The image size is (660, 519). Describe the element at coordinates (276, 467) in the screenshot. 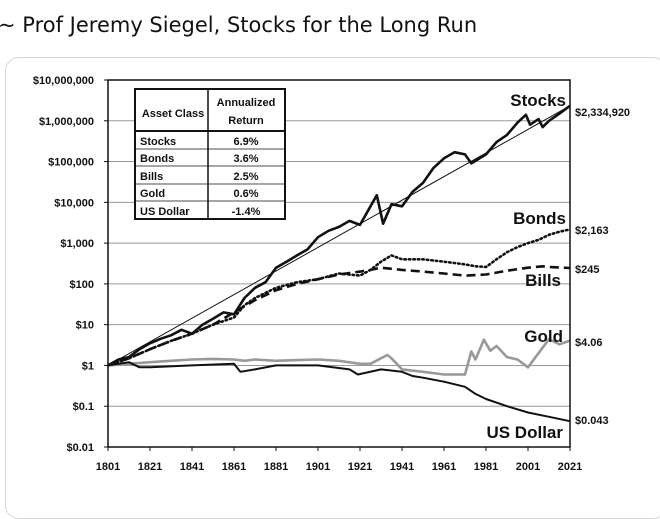

I see `x-tick-label: 1881` at that location.